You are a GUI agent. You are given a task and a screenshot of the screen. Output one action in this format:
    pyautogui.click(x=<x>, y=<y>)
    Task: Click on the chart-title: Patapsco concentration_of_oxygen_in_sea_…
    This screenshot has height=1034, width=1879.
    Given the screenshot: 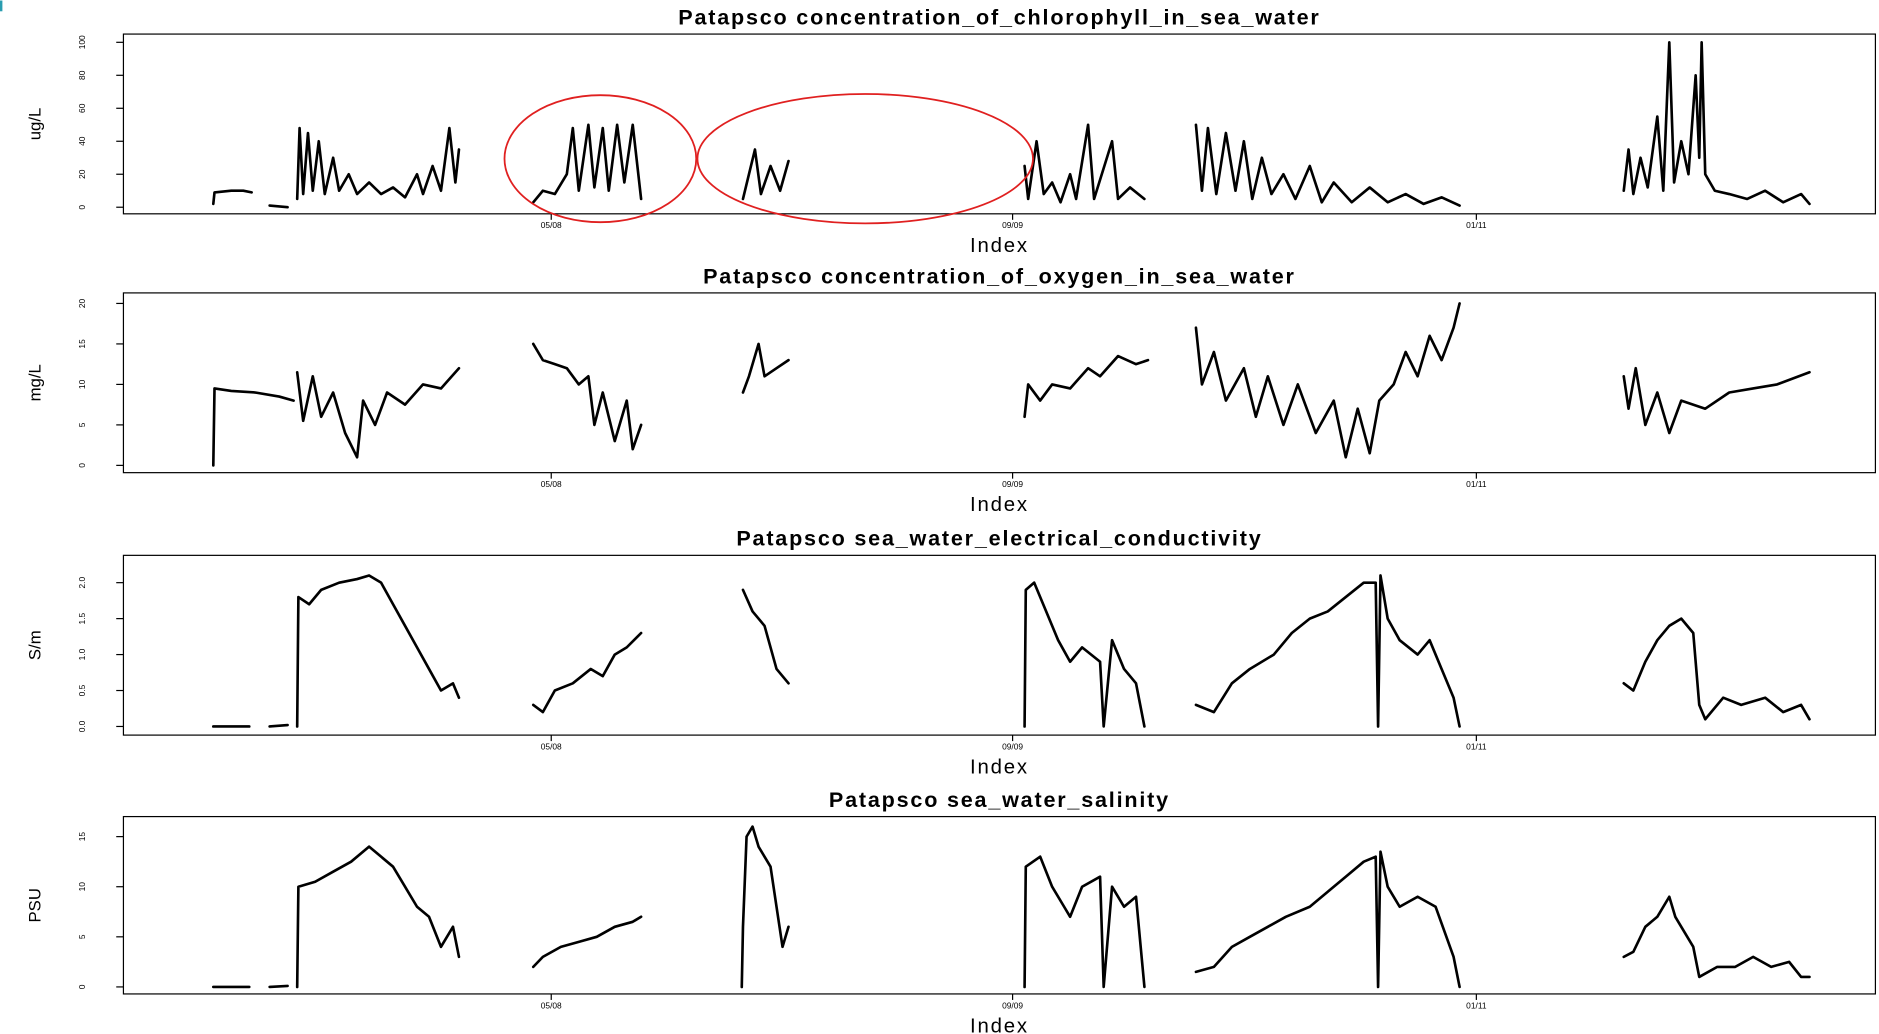 What is the action you would take?
    pyautogui.click(x=999, y=275)
    